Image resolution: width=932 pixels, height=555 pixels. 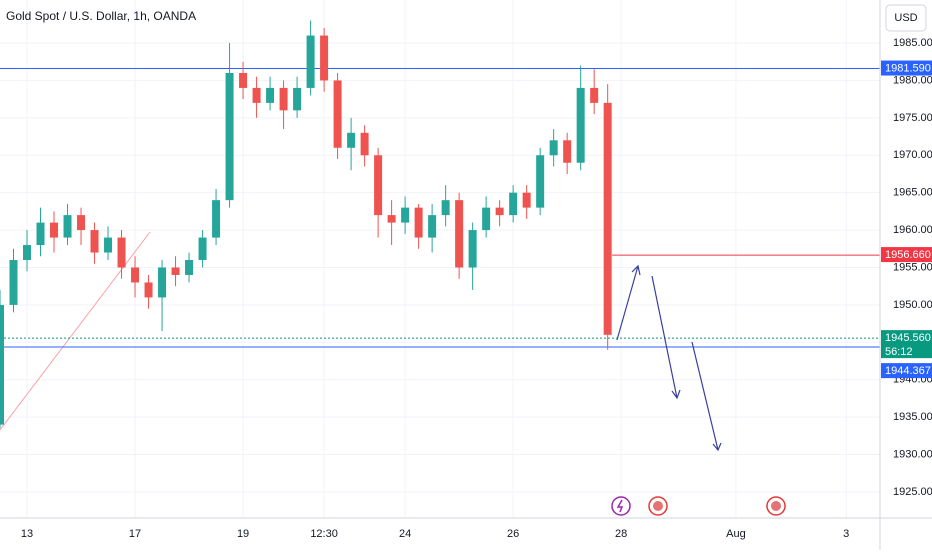 What do you see at coordinates (243, 534) in the screenshot?
I see `x-tick-label: 19` at bounding box center [243, 534].